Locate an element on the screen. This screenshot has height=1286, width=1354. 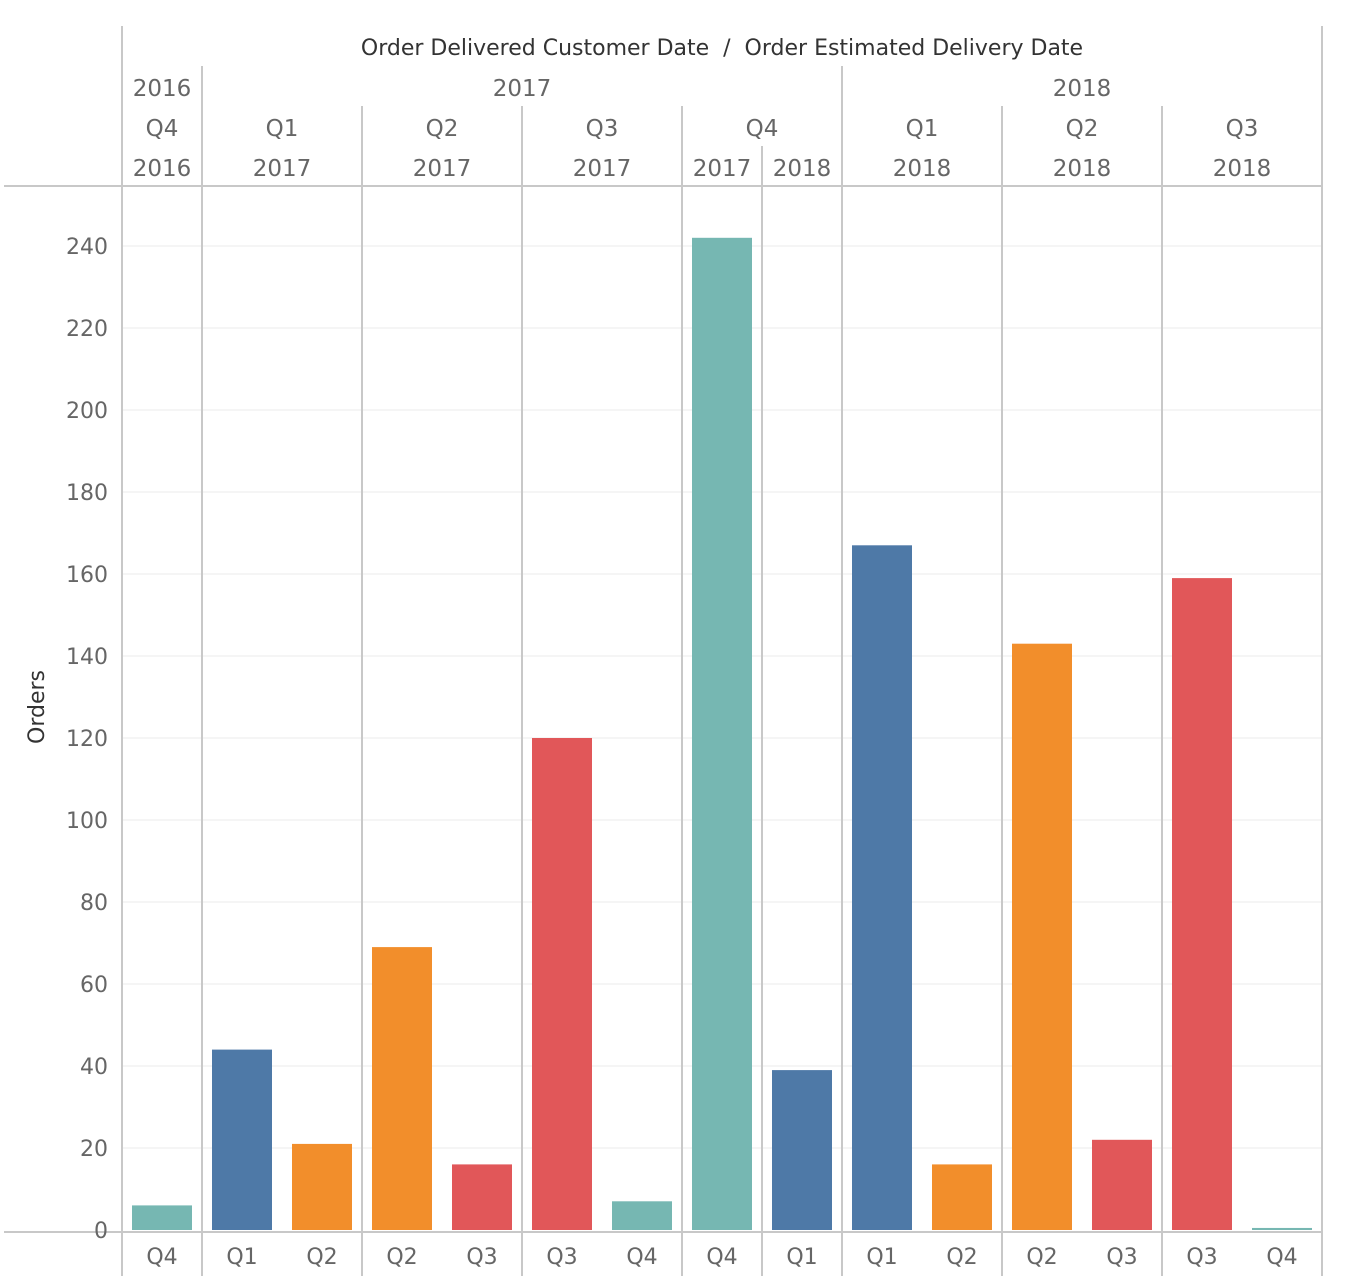
y-axis-label: Orders is located at coordinates (37, 707).